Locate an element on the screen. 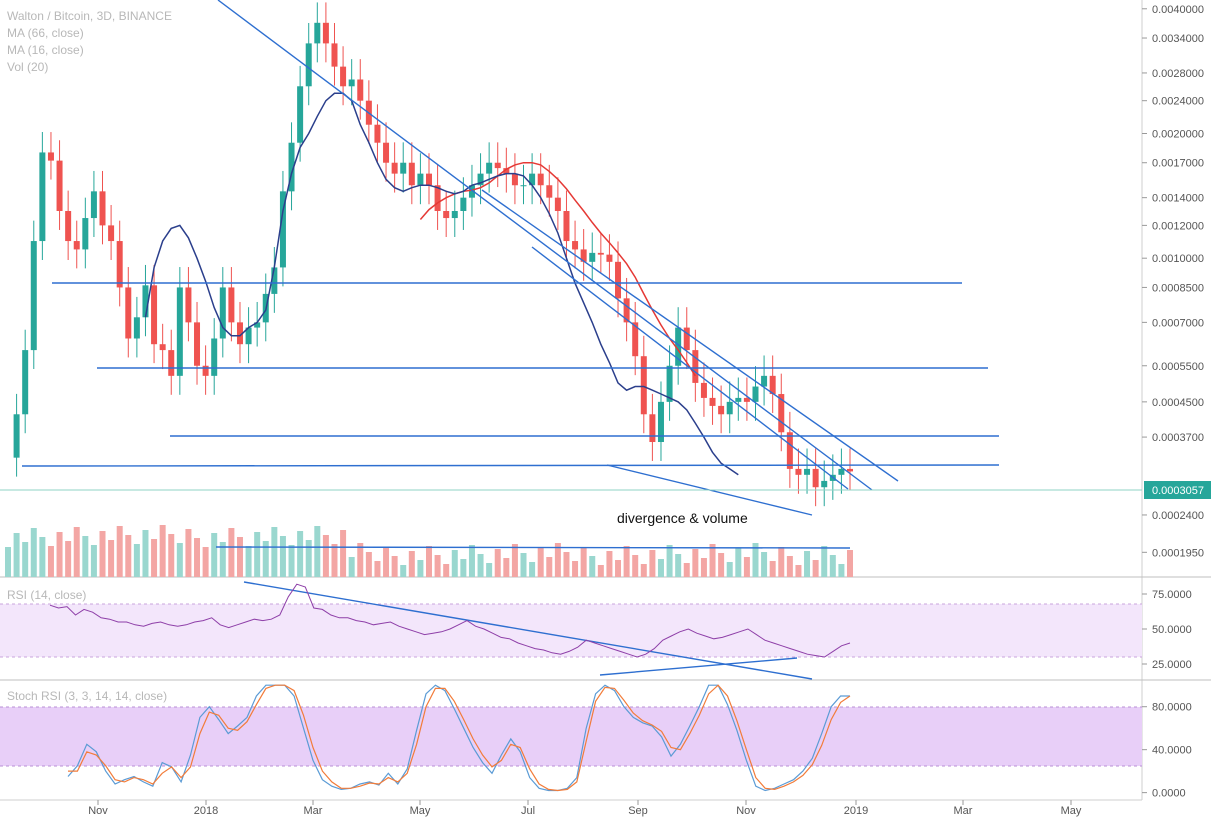 The width and height of the screenshot is (1211, 819). trend-line-second is located at coordinates (690, 335).